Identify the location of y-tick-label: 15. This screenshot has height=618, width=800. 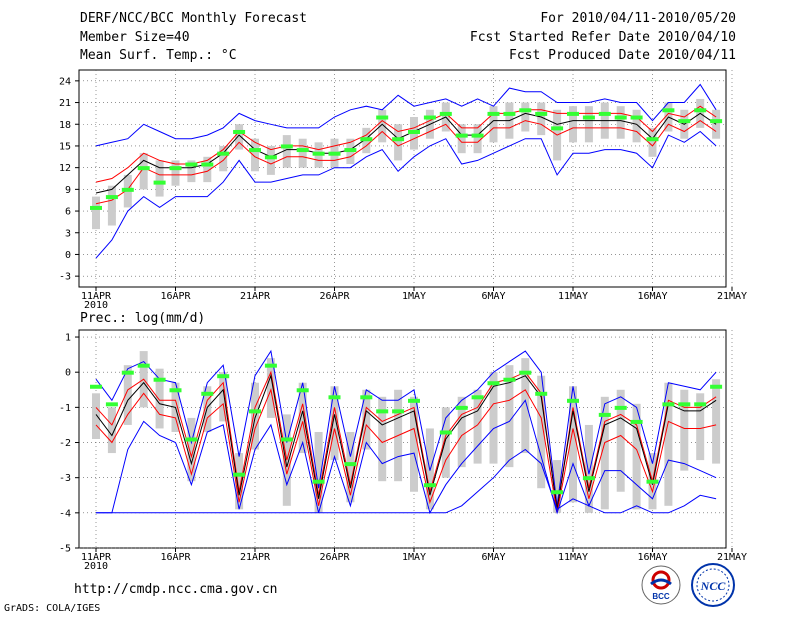
(65, 146).